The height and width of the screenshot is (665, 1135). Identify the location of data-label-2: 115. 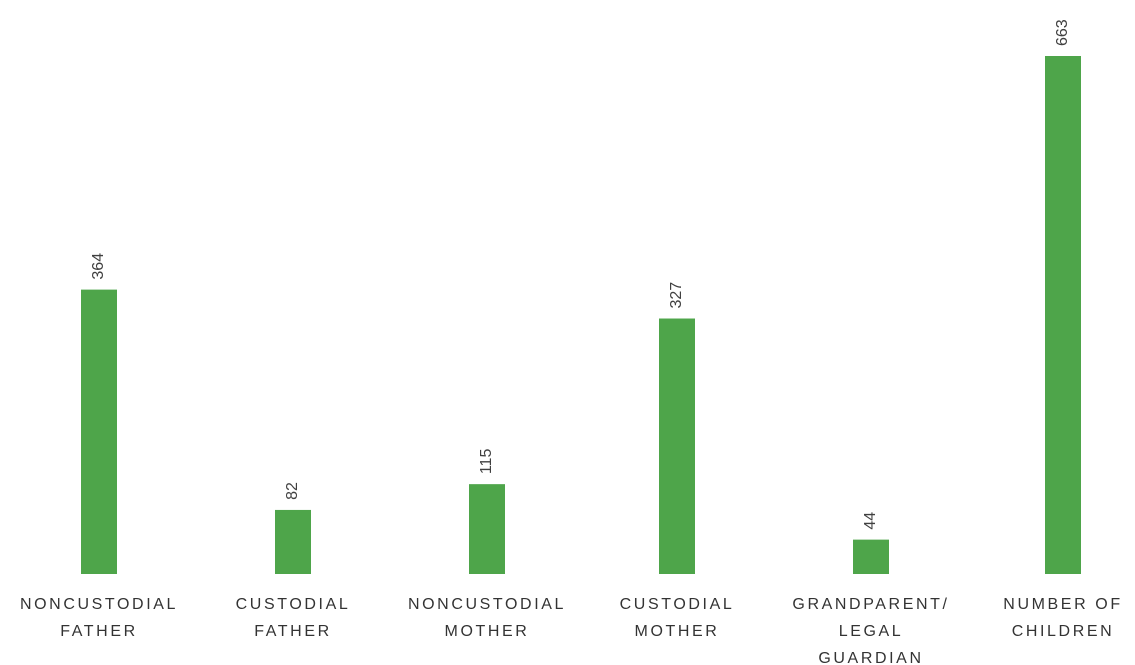
(486, 462).